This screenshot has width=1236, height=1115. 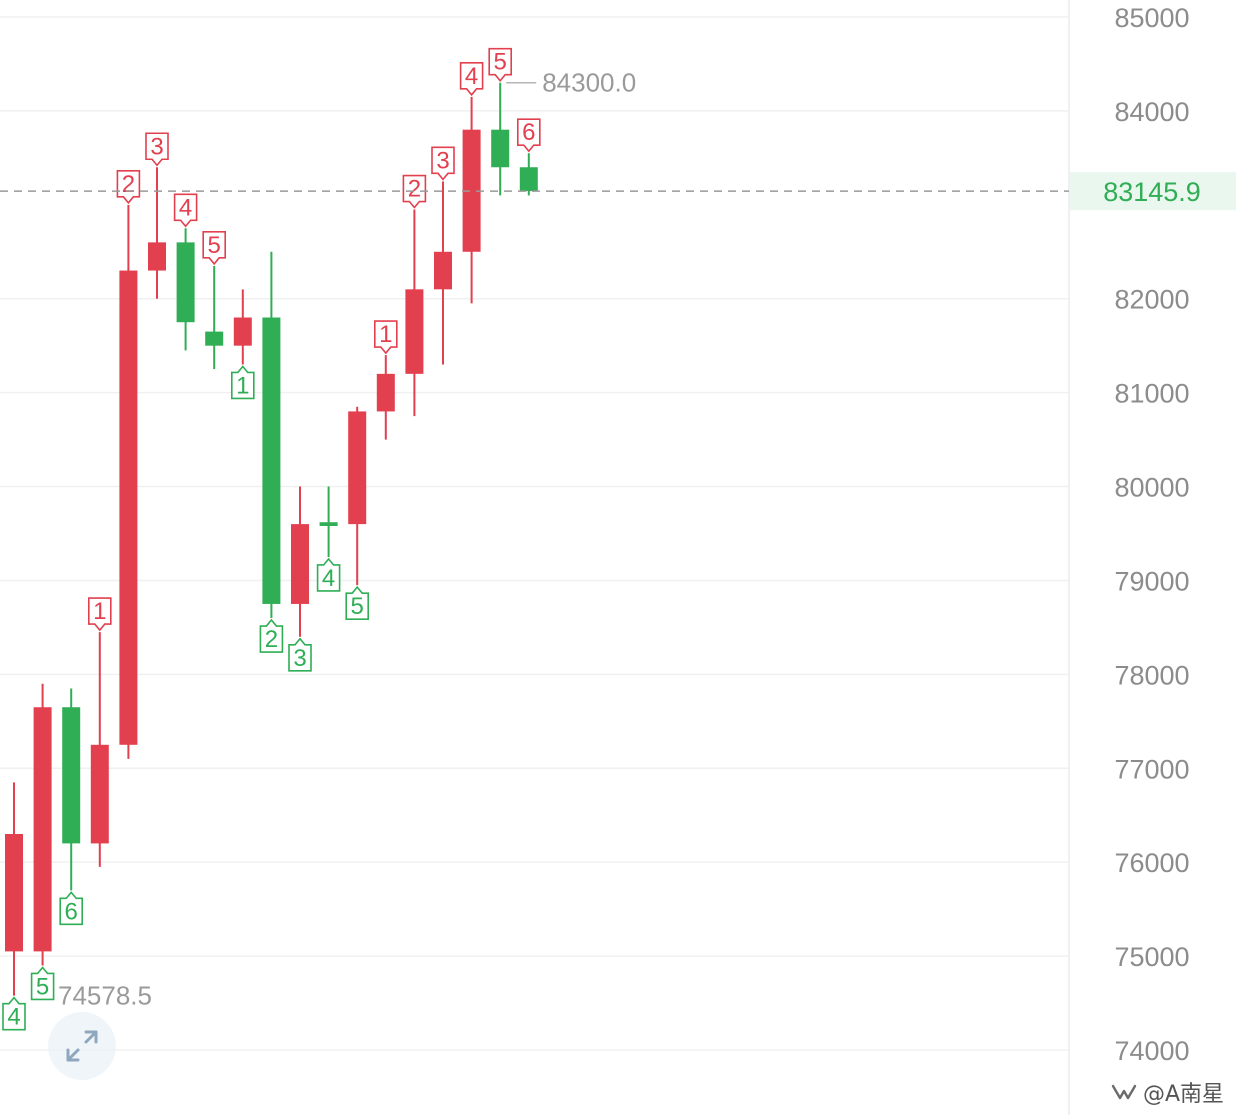 I want to click on y-tick-label: 78000, so click(x=1151, y=675).